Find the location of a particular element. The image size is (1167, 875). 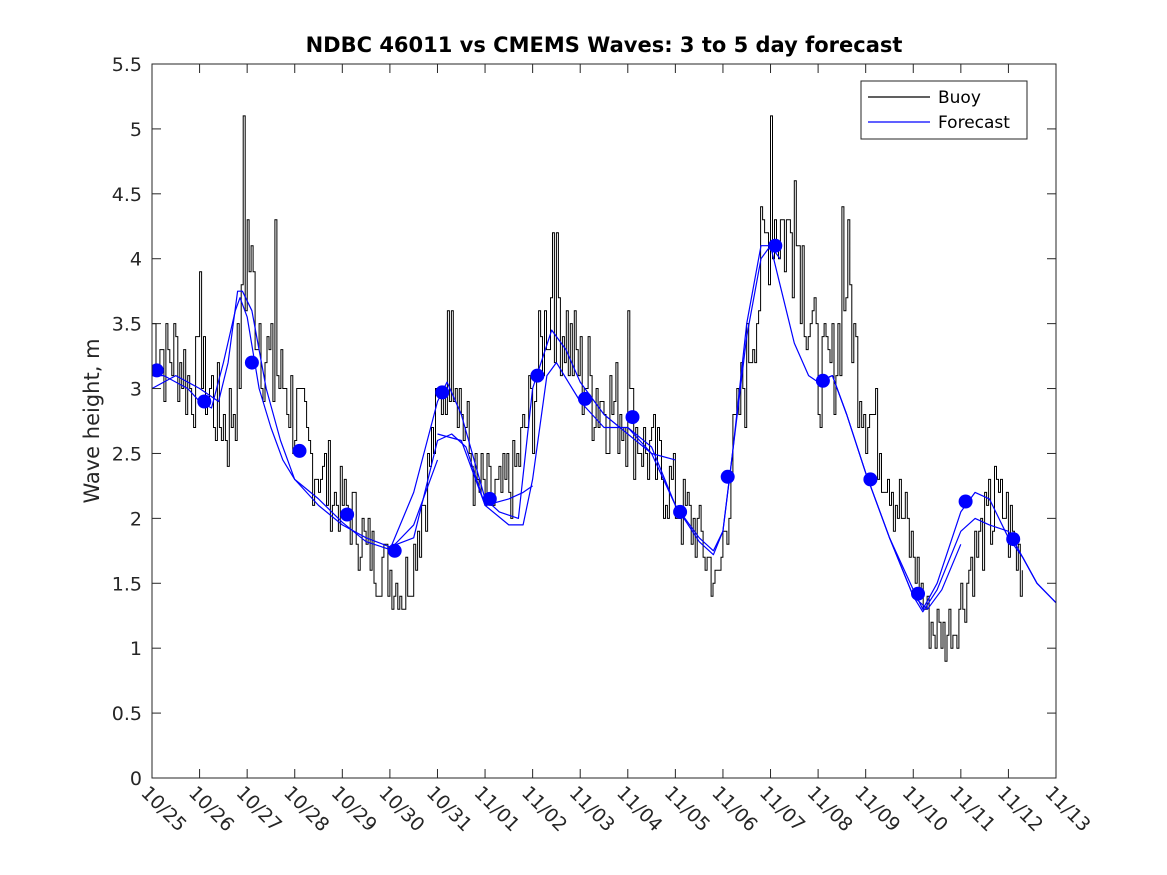

y-axis-label: Wave height, m is located at coordinates (92, 420).